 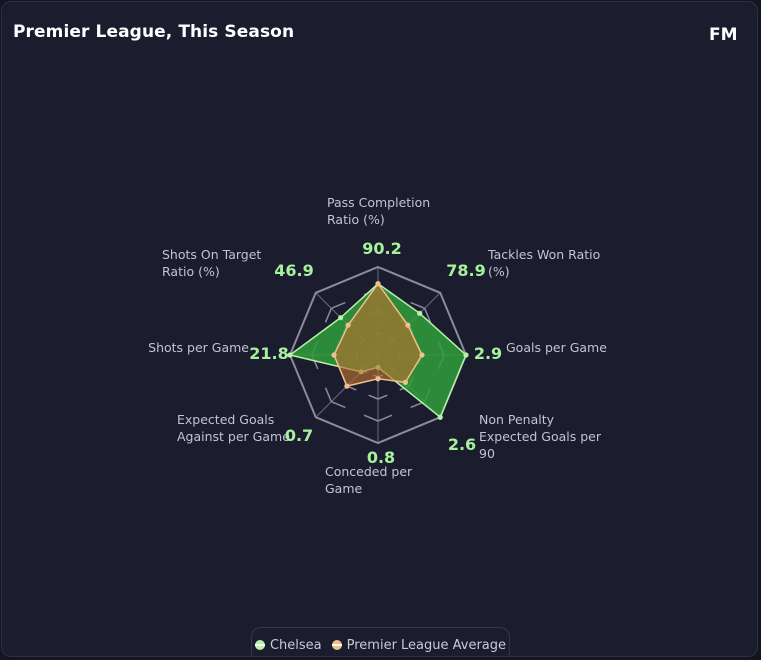 I want to click on axis-value-label: 0.8, so click(x=381, y=457).